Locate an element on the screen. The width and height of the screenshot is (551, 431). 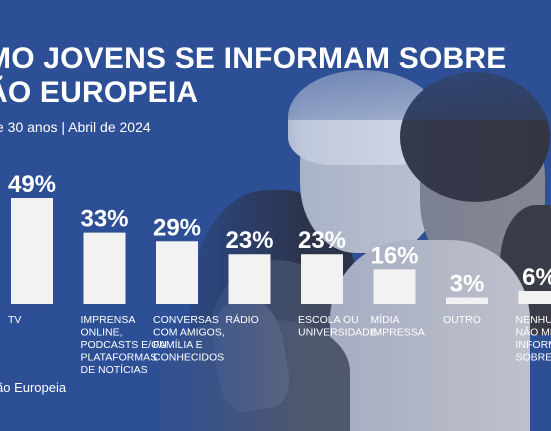
value-label-3: 23% is located at coordinates (249, 240).